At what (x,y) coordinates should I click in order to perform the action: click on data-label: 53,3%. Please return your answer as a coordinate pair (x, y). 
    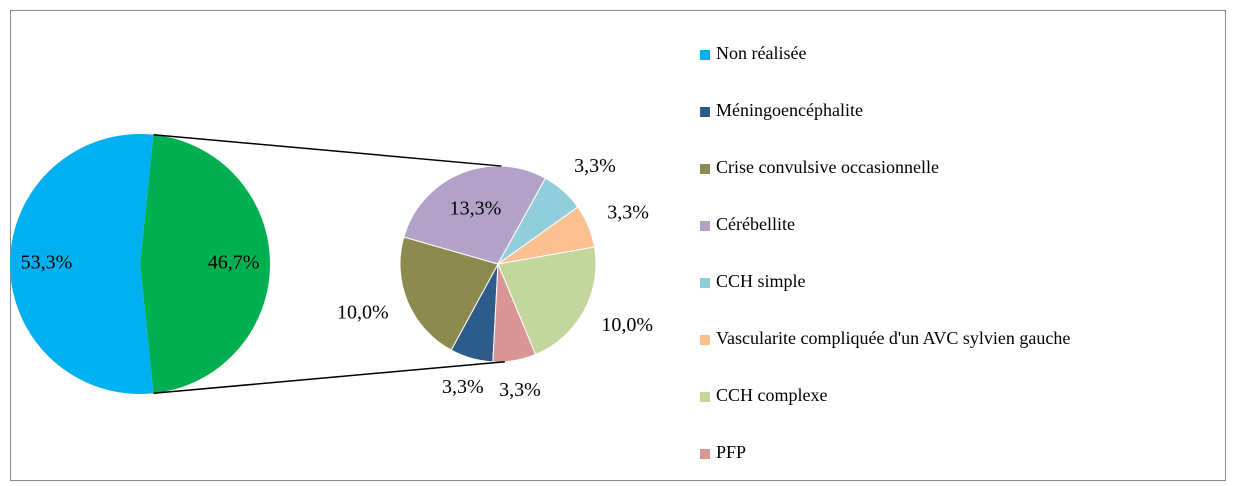
    Looking at the image, I should click on (47, 263).